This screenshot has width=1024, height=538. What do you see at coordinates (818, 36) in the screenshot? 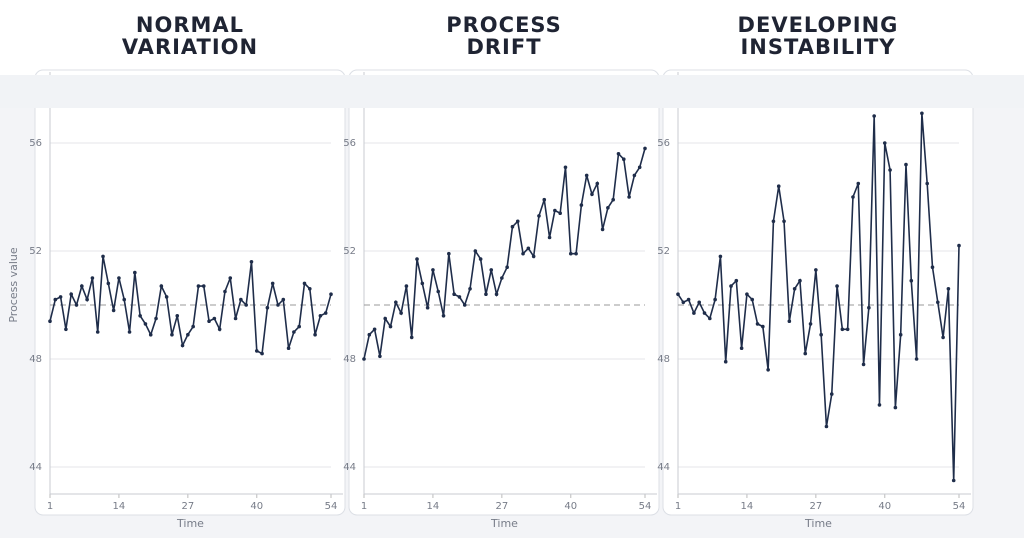
I see `panel-title: DEVELOPING INSTABILITY` at bounding box center [818, 36].